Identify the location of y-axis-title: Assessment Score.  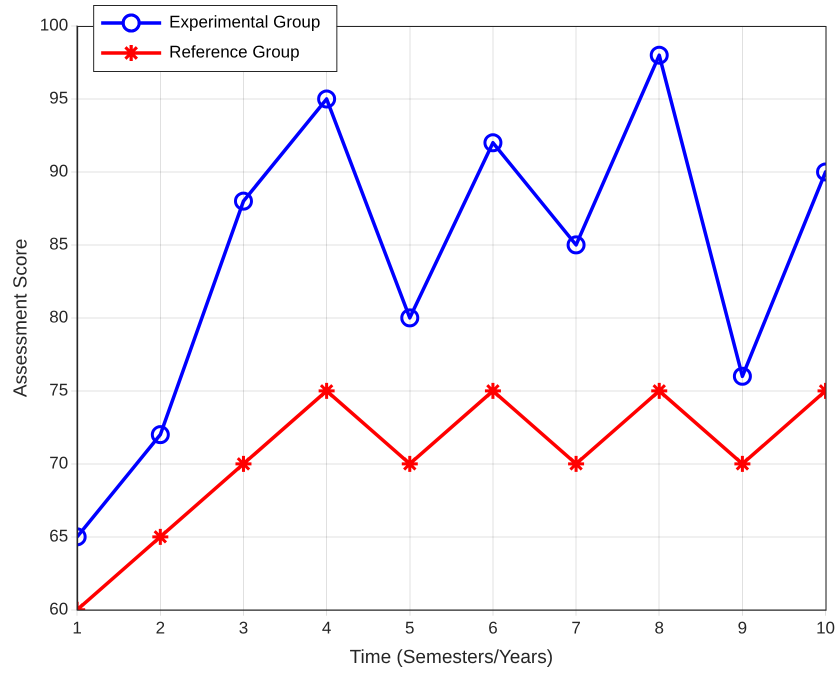
(21, 318).